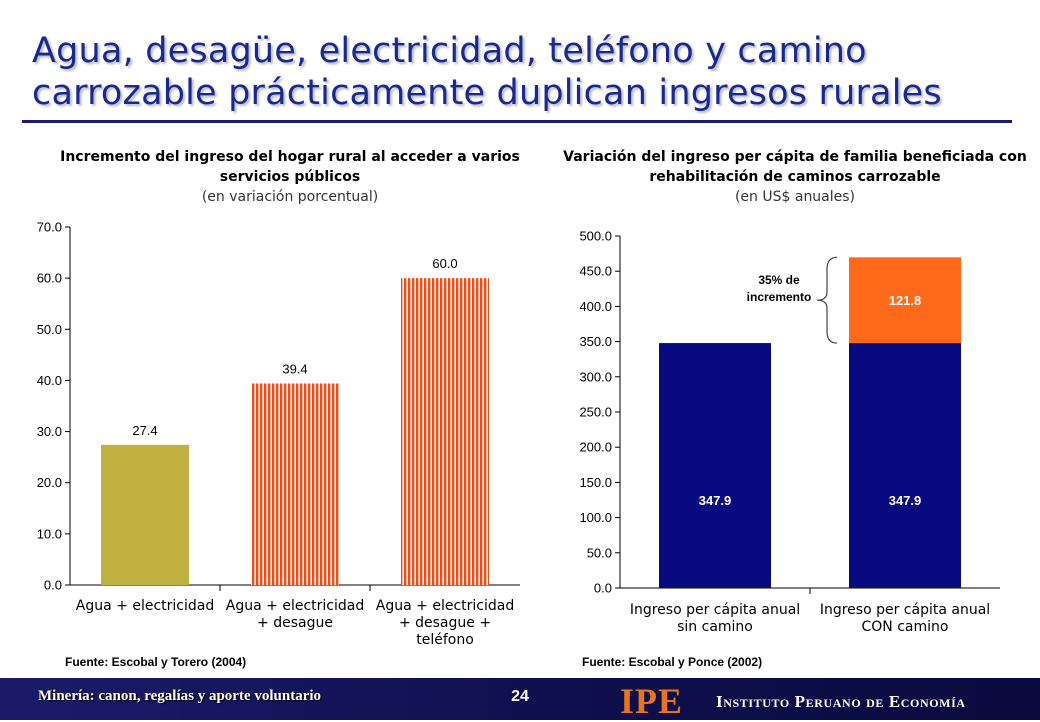 This screenshot has height=722, width=1040. I want to click on chart1-ytick-label: 60.0, so click(49, 278).